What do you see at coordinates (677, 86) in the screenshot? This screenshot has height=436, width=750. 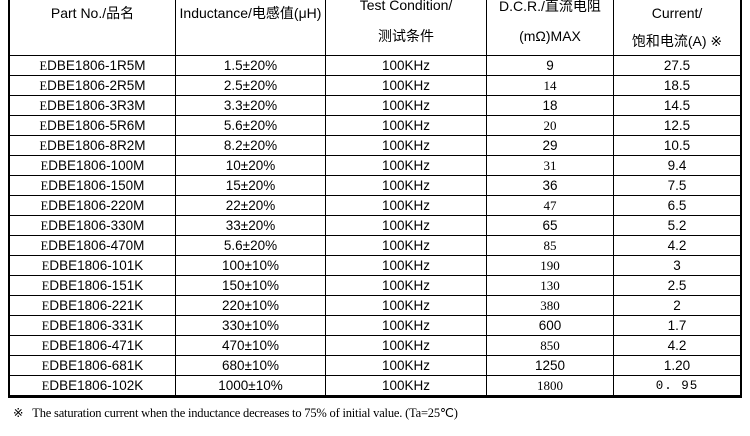 I see `cell-saturation-current: 18.5` at bounding box center [677, 86].